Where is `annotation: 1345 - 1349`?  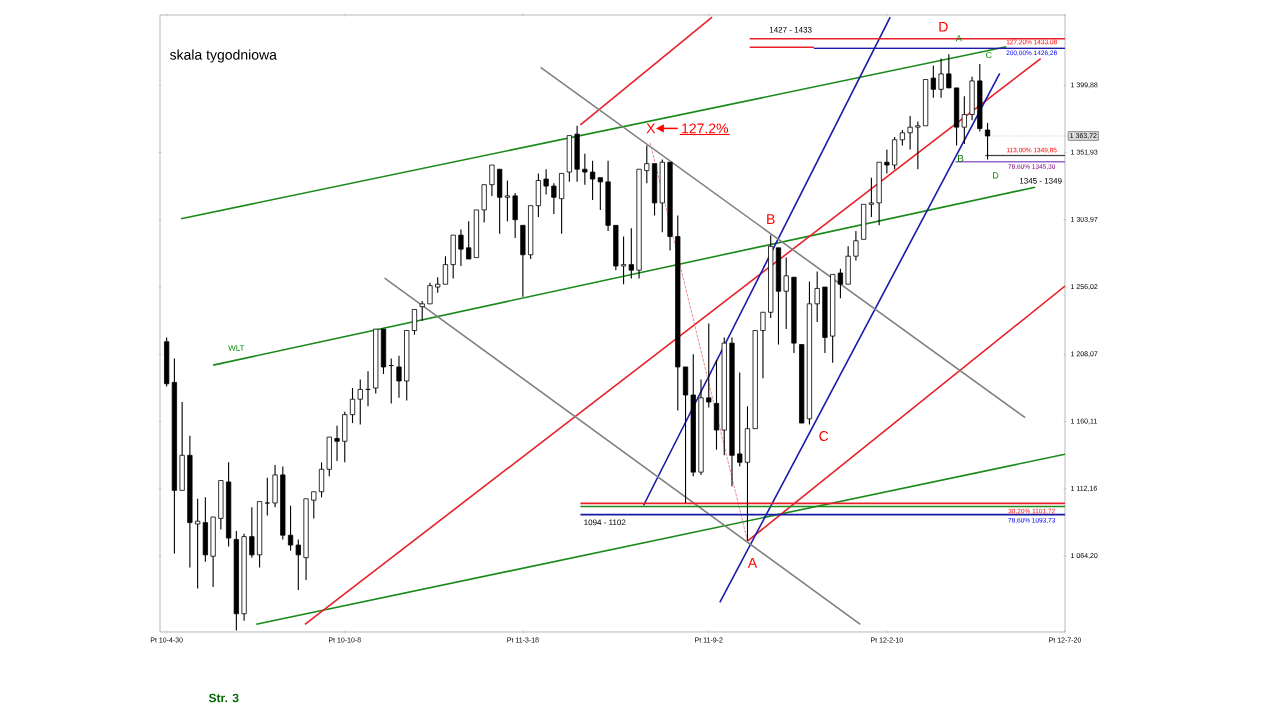
annotation: 1345 - 1349 is located at coordinates (1040, 180).